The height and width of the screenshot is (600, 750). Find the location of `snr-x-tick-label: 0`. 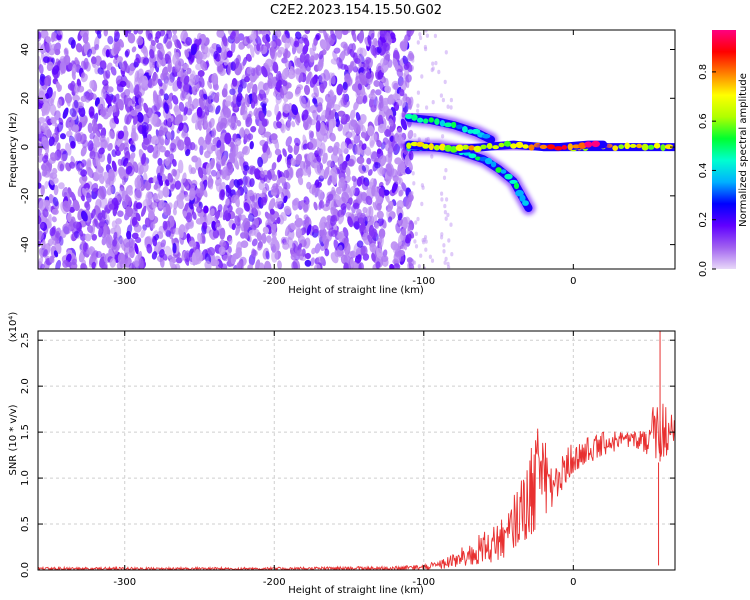

snr-x-tick-label: 0 is located at coordinates (573, 582).